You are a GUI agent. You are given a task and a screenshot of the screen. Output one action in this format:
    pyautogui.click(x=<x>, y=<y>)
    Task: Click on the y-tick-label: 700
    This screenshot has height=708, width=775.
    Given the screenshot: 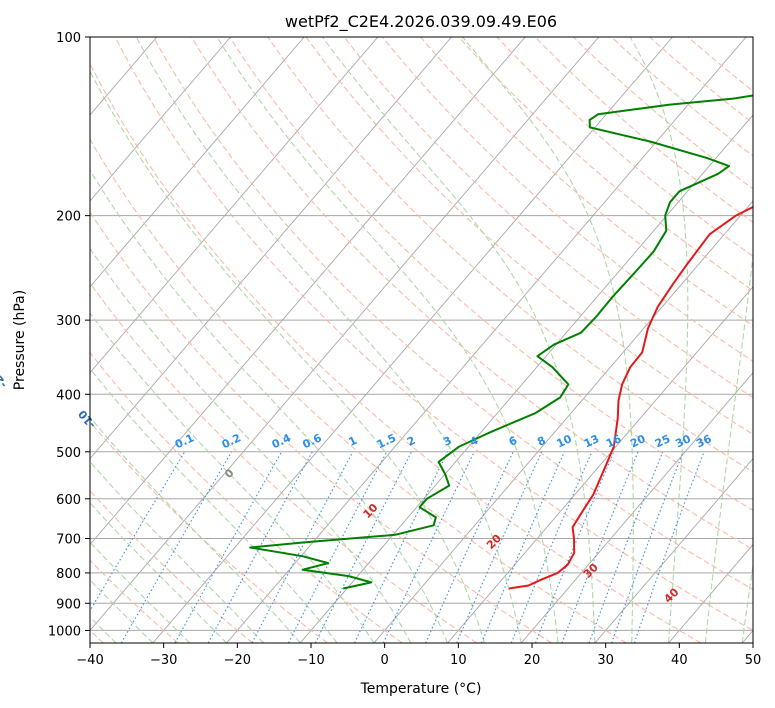 What is the action you would take?
    pyautogui.click(x=68, y=540)
    